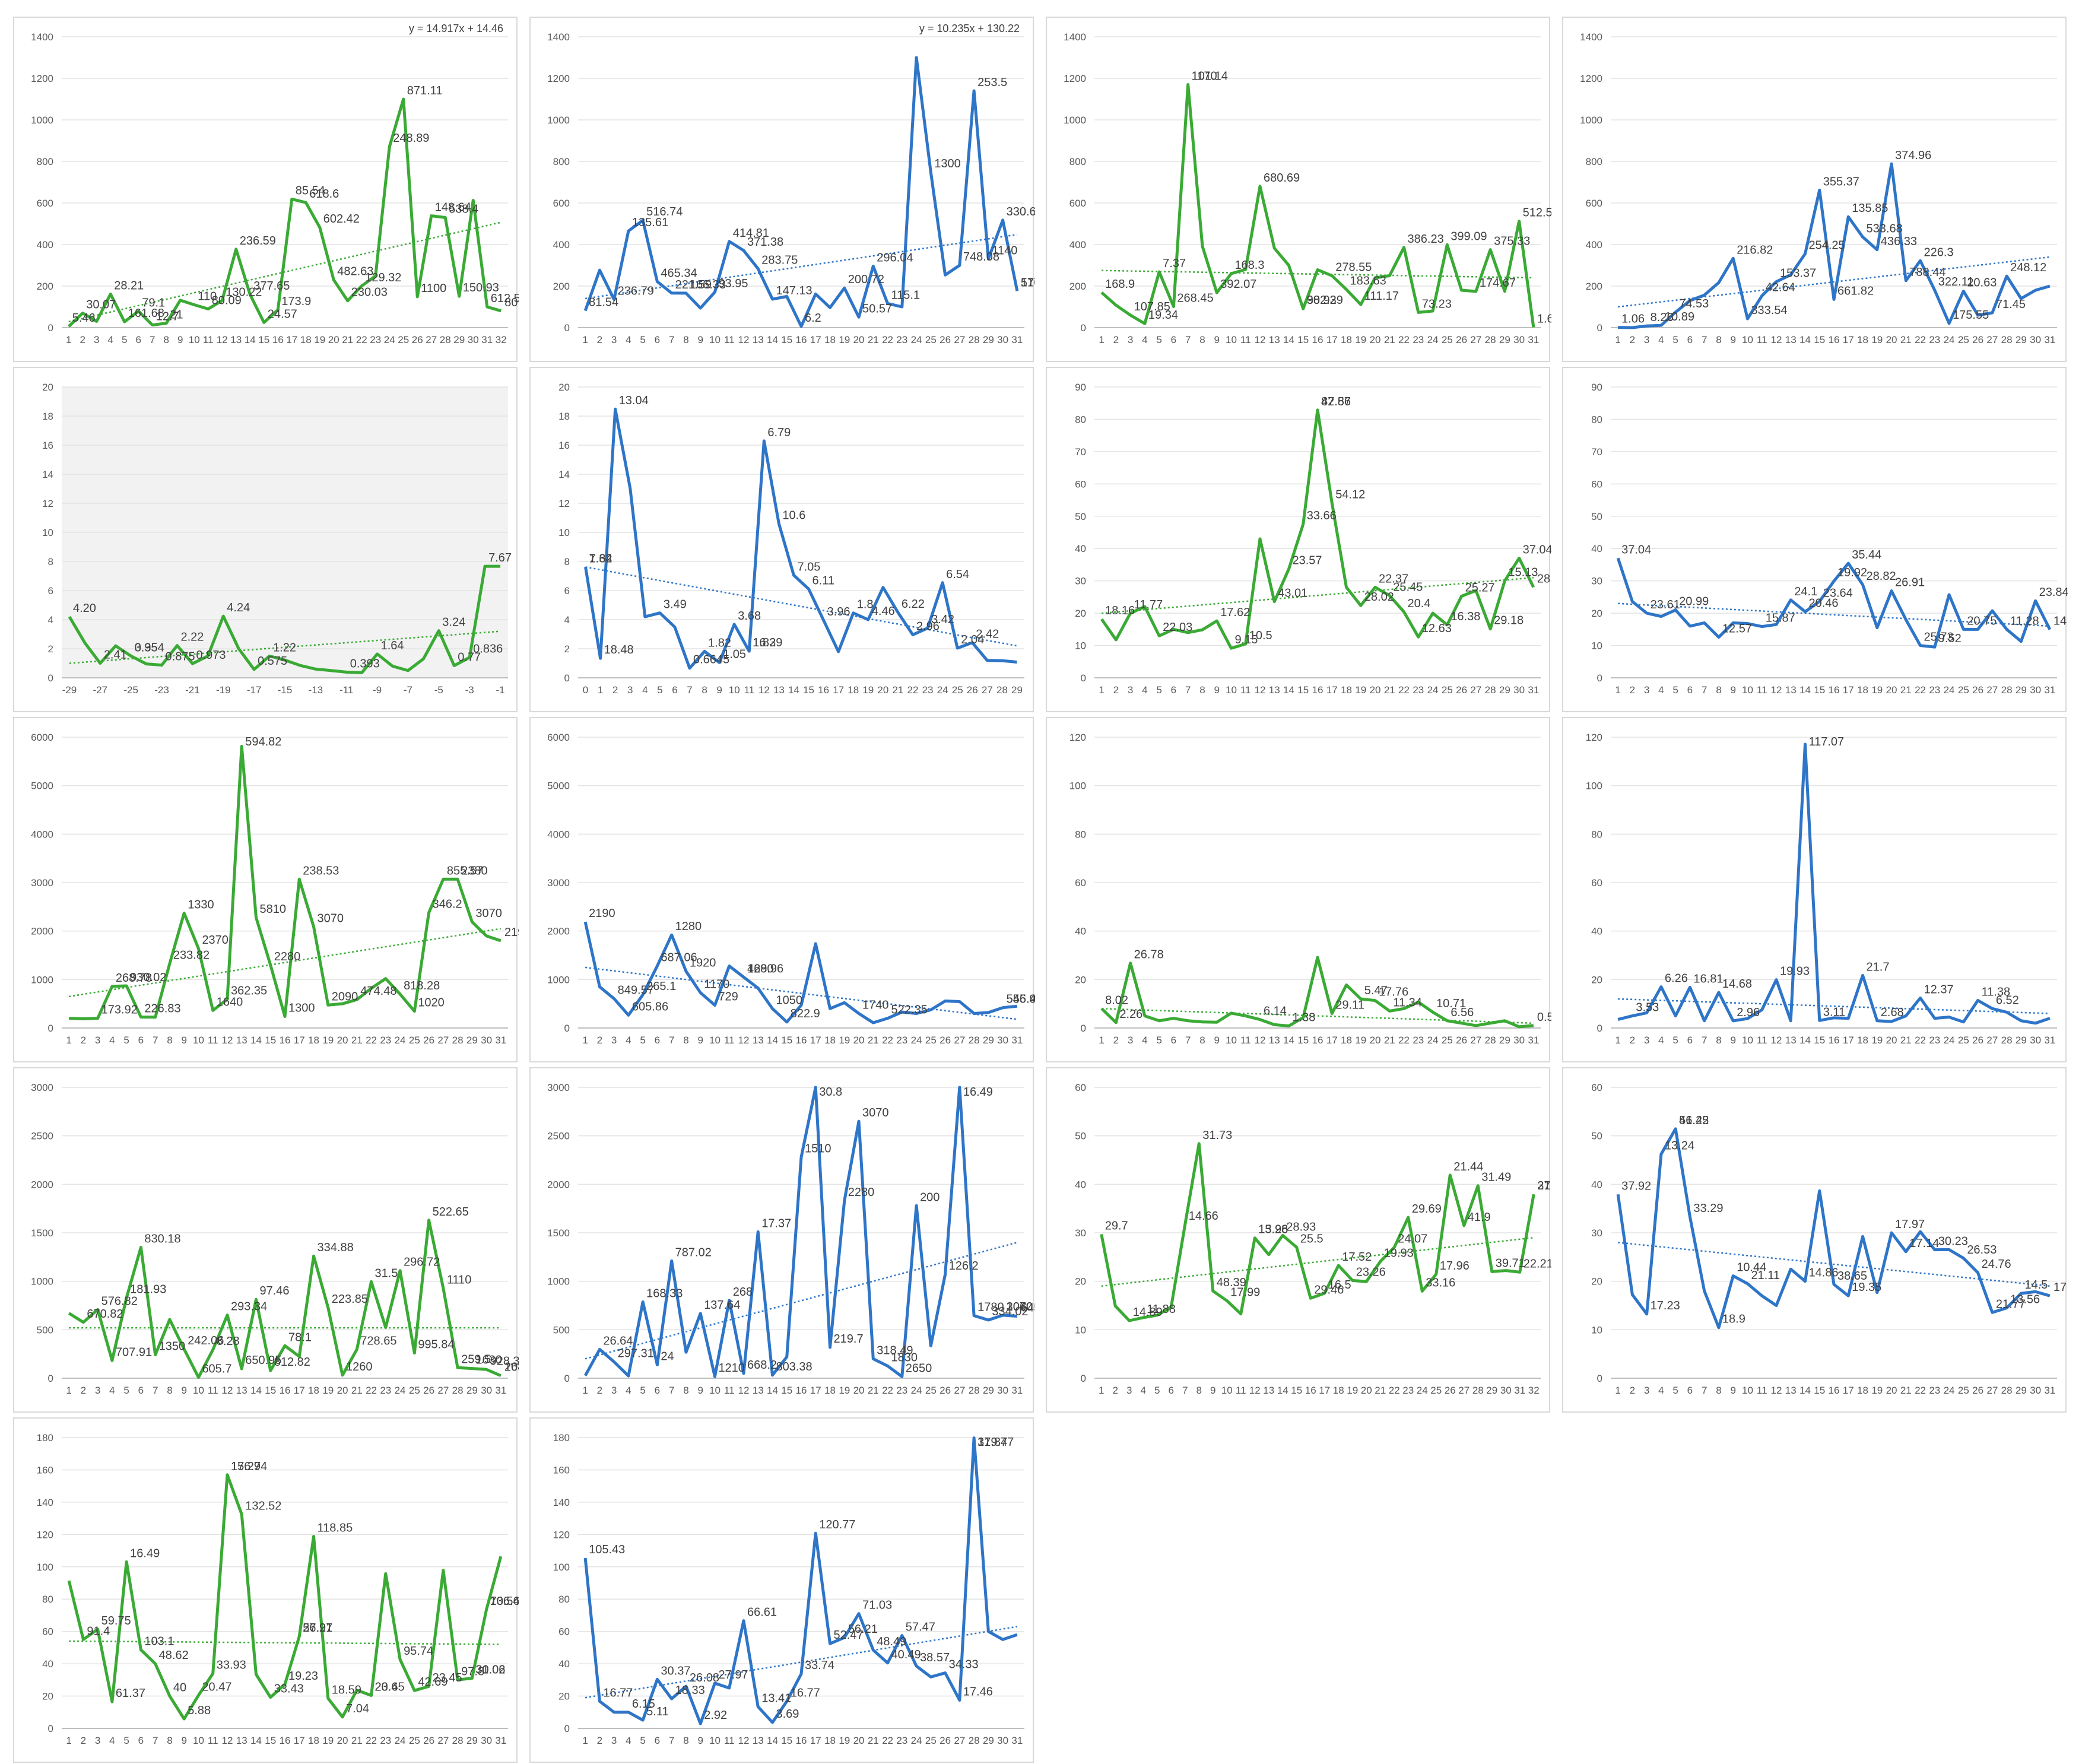  Describe the element at coordinates (1512, 241) in the screenshot. I see `data-label: 375.33` at that location.